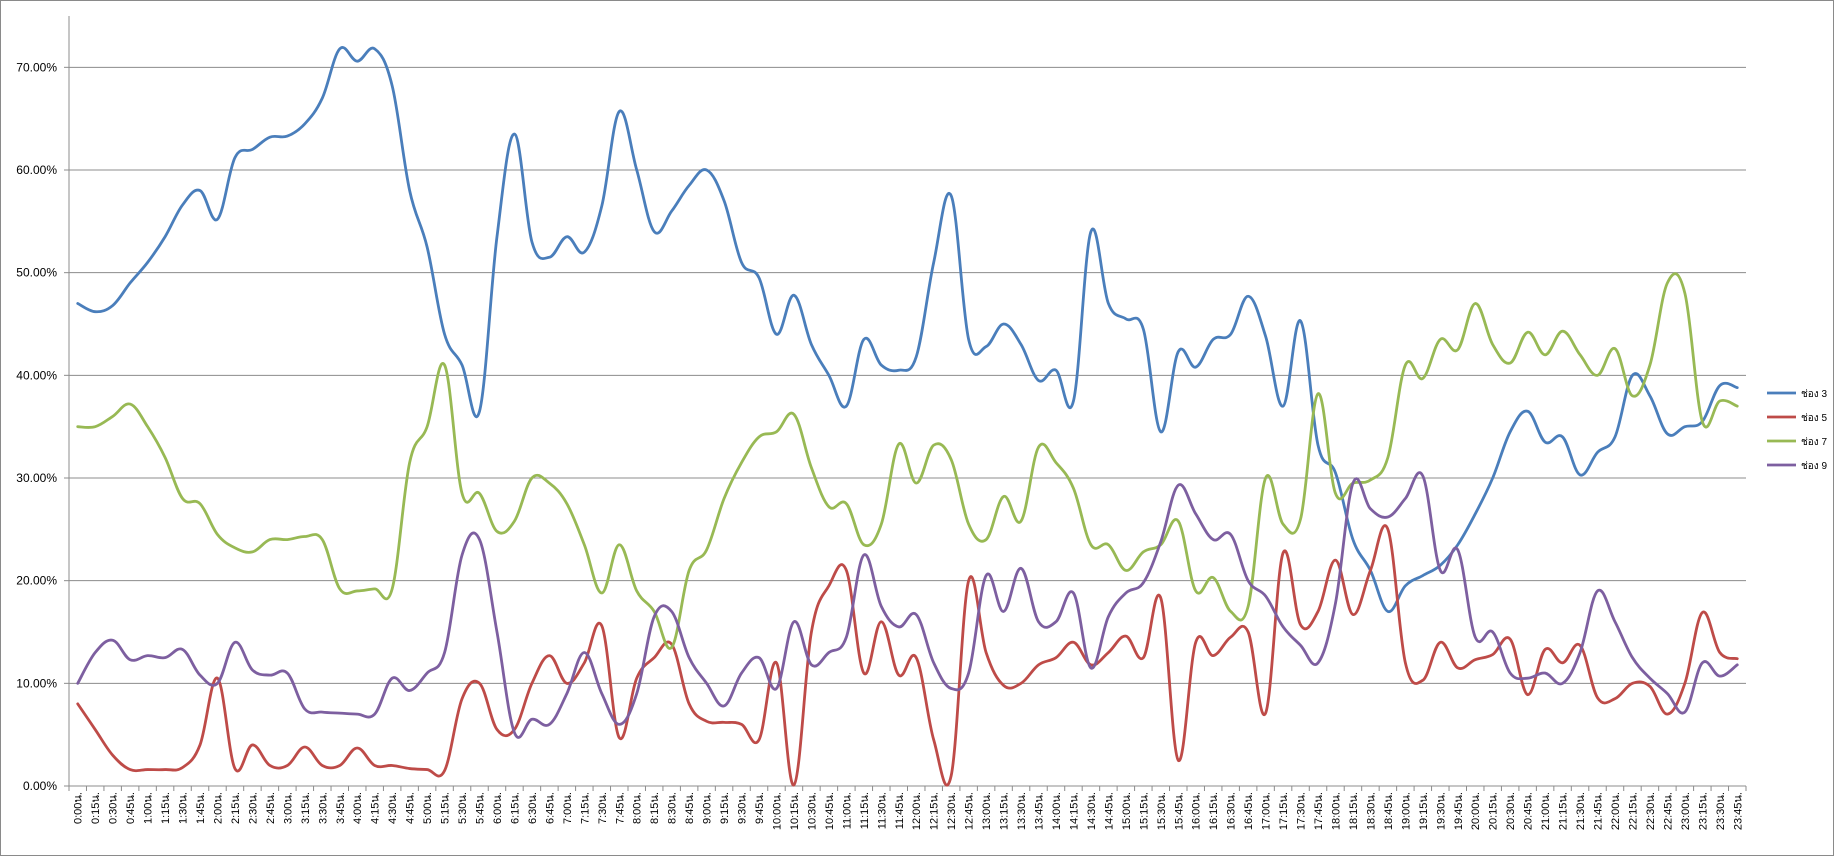 The width and height of the screenshot is (1834, 857). What do you see at coordinates (743, 808) in the screenshot?
I see `x-tick-label: 9:30น.` at bounding box center [743, 808].